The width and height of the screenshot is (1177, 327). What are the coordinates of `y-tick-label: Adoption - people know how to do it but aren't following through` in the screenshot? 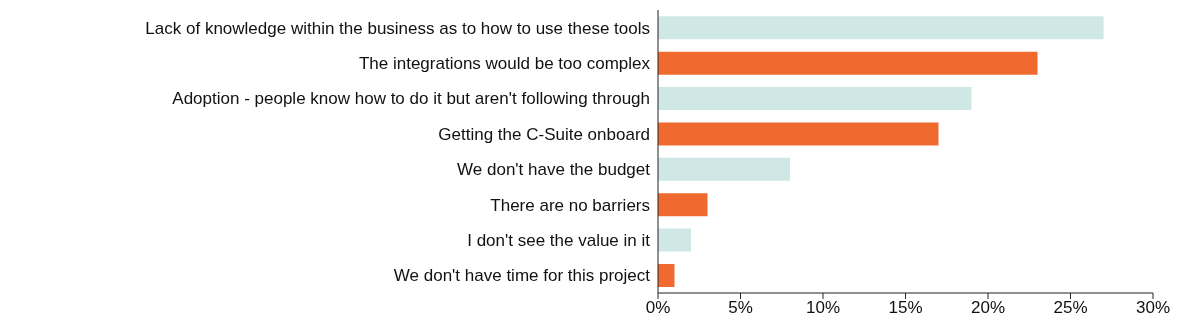 It's located at (411, 99).